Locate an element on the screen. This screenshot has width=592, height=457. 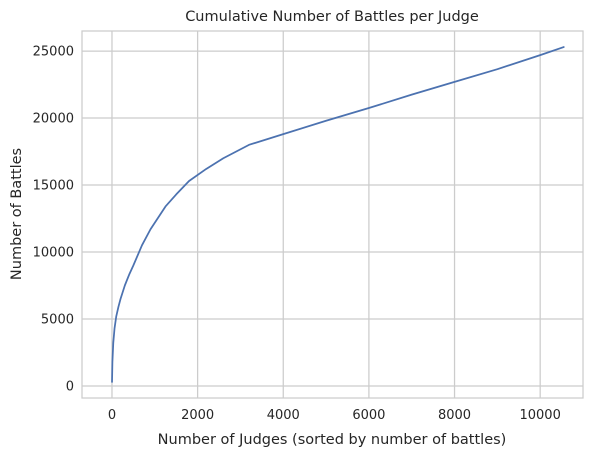
y-tick-label: 10000 is located at coordinates (53, 253).